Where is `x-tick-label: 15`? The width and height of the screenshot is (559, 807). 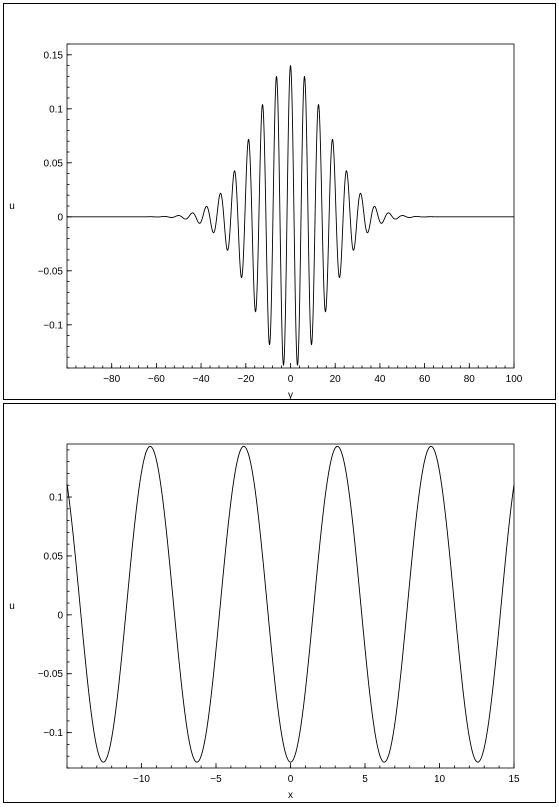
x-tick-label: 15 is located at coordinates (514, 779).